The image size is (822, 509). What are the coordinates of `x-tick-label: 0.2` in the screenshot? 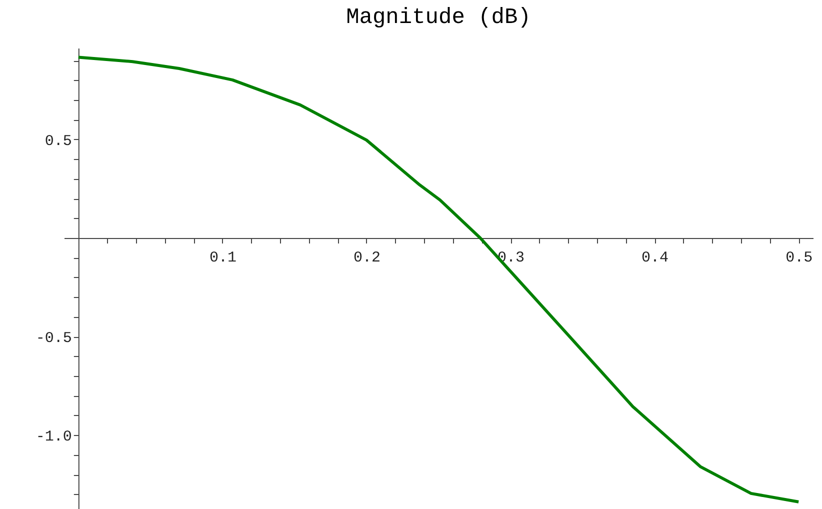 It's located at (366, 257).